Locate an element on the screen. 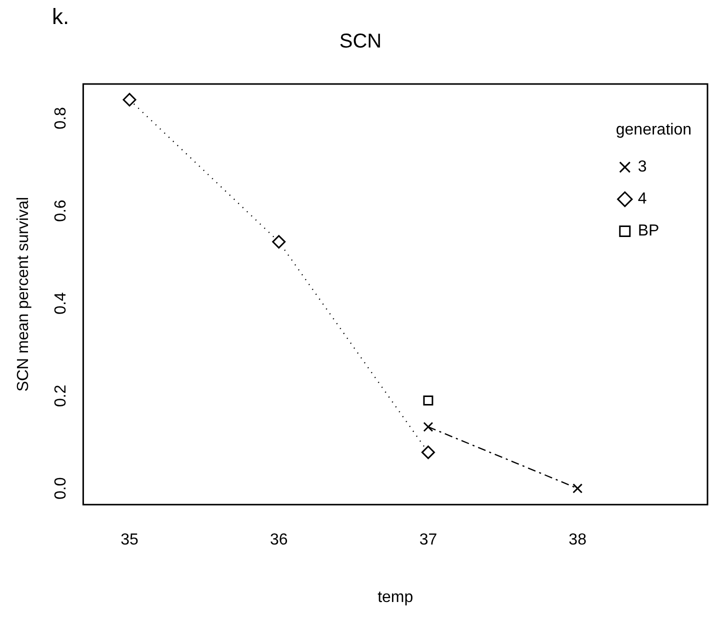 The width and height of the screenshot is (715, 621). text: k. is located at coordinates (61, 17).